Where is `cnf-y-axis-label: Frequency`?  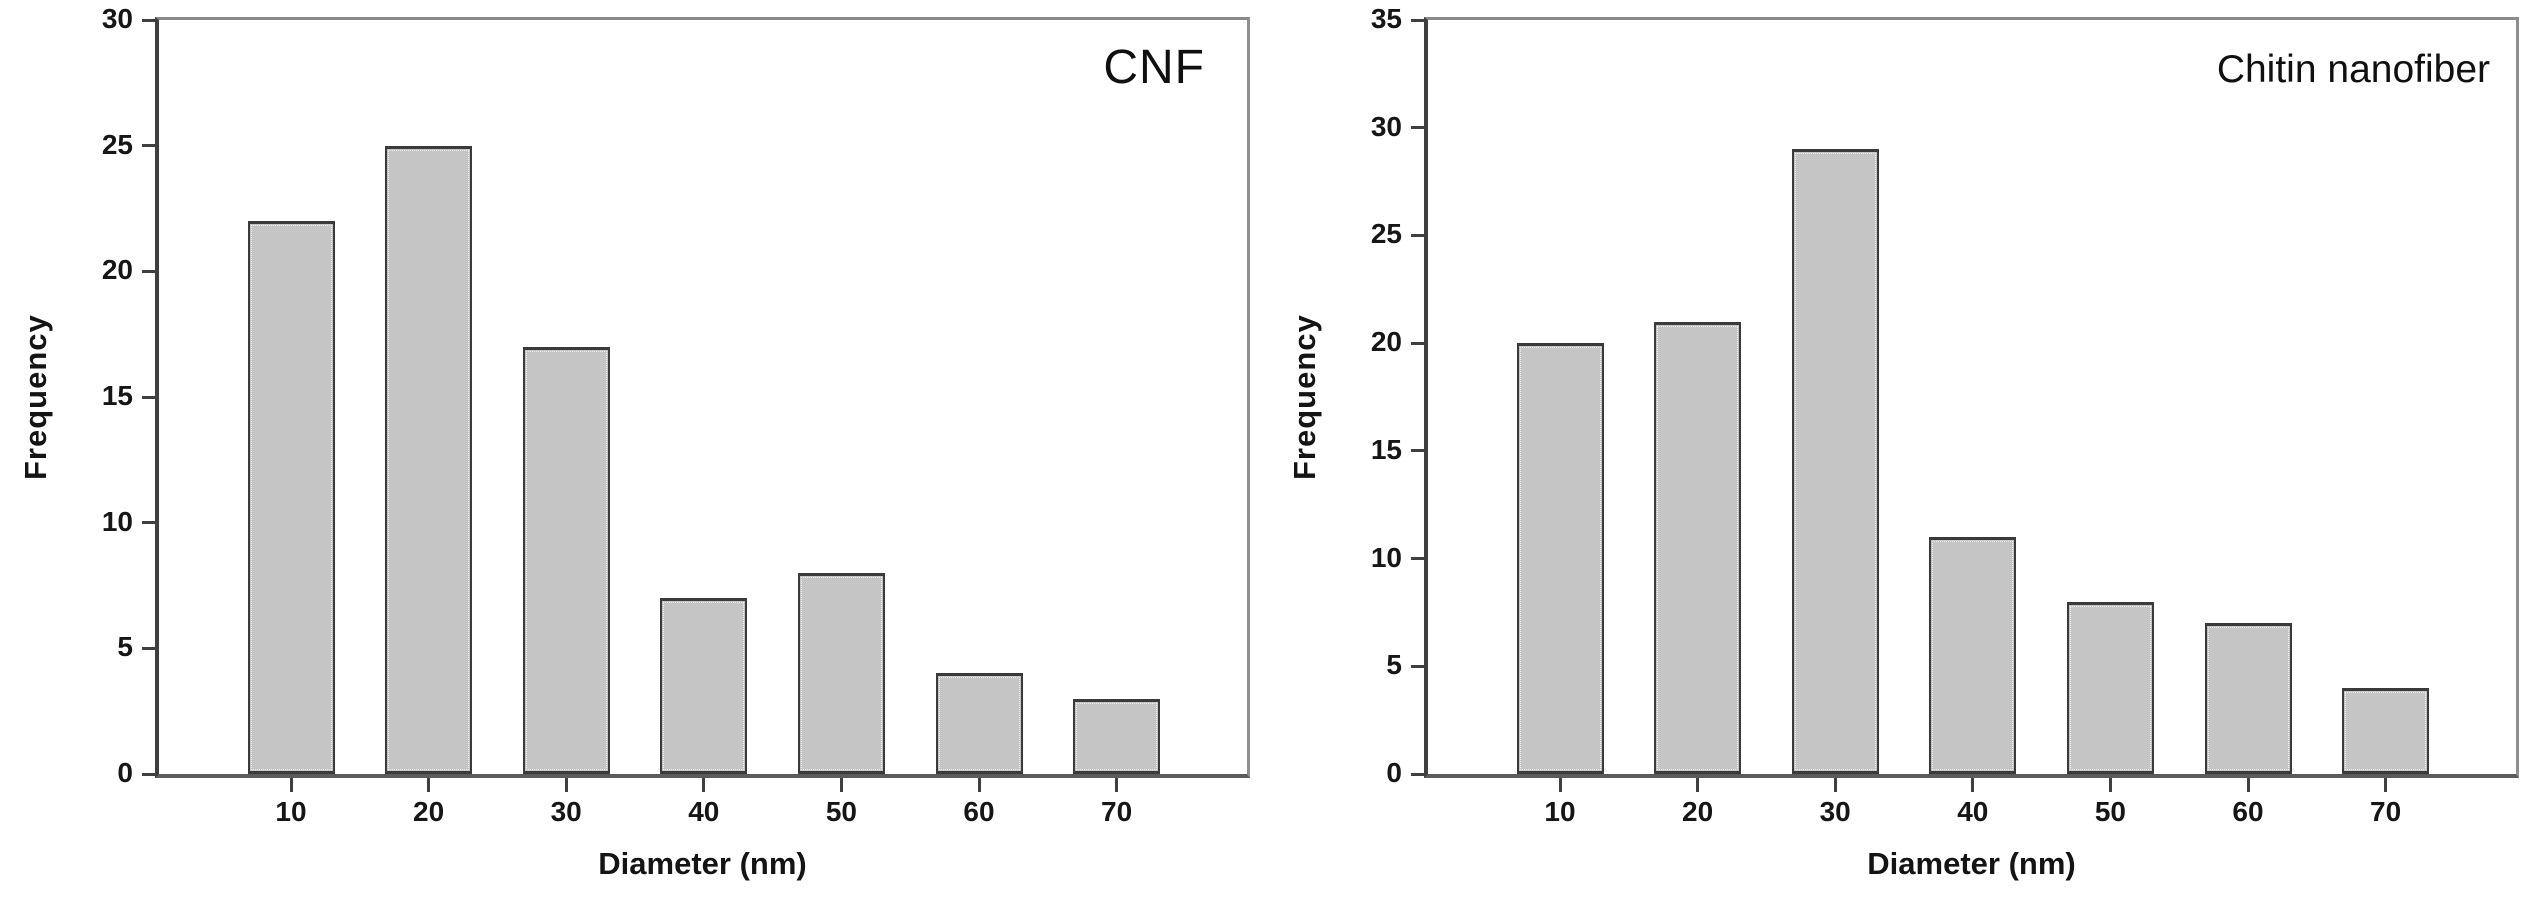 cnf-y-axis-label: Frequency is located at coordinates (35, 397).